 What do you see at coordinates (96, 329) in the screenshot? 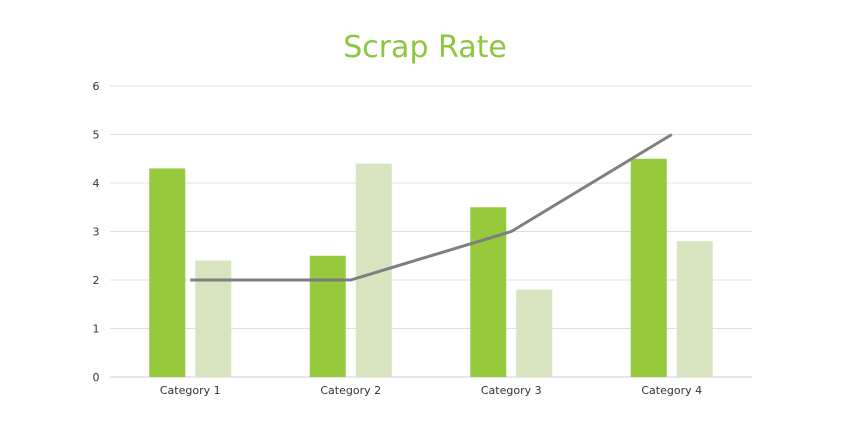
I see `y-tick-label: 1` at bounding box center [96, 329].